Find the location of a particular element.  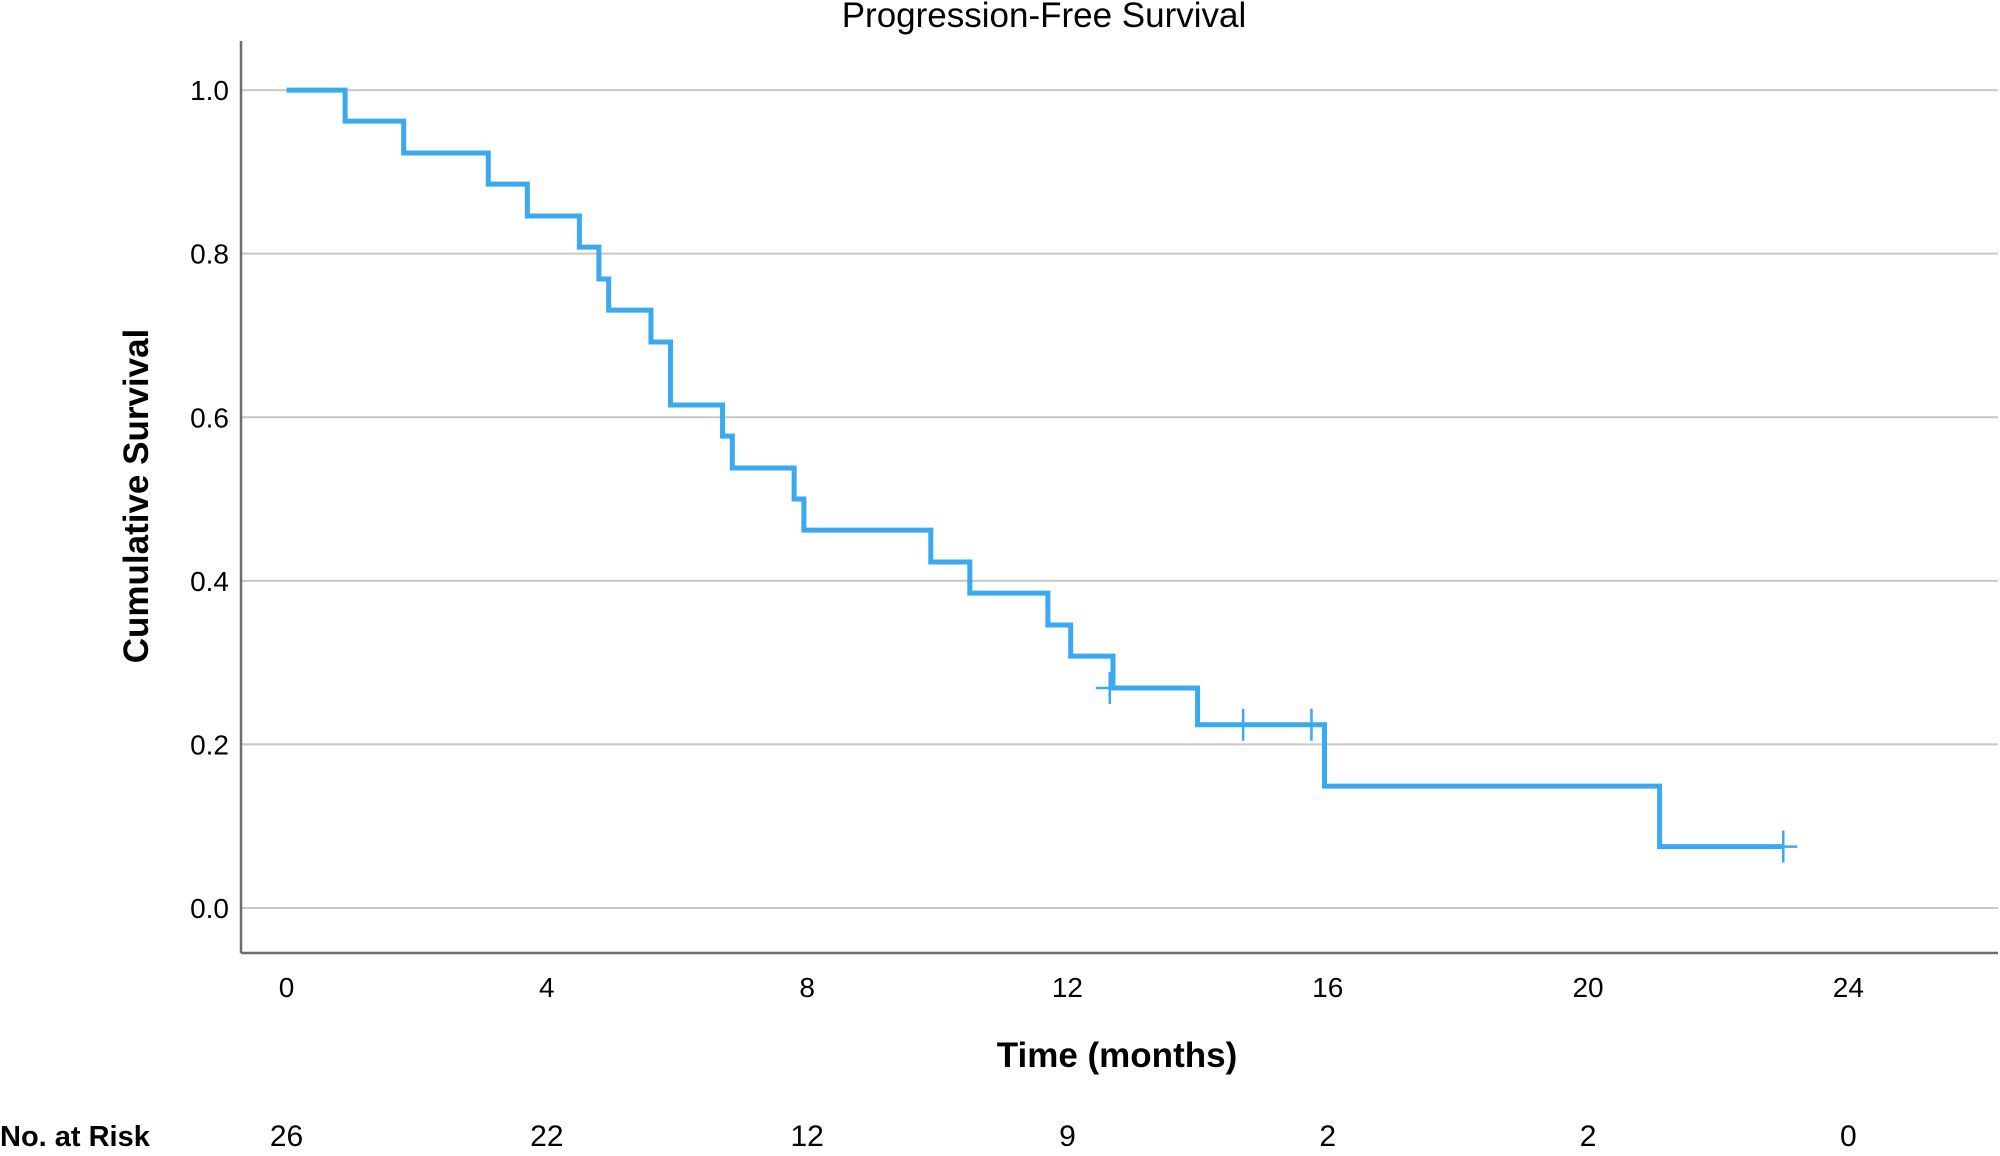

x-tick-label: 16 is located at coordinates (1327, 987).